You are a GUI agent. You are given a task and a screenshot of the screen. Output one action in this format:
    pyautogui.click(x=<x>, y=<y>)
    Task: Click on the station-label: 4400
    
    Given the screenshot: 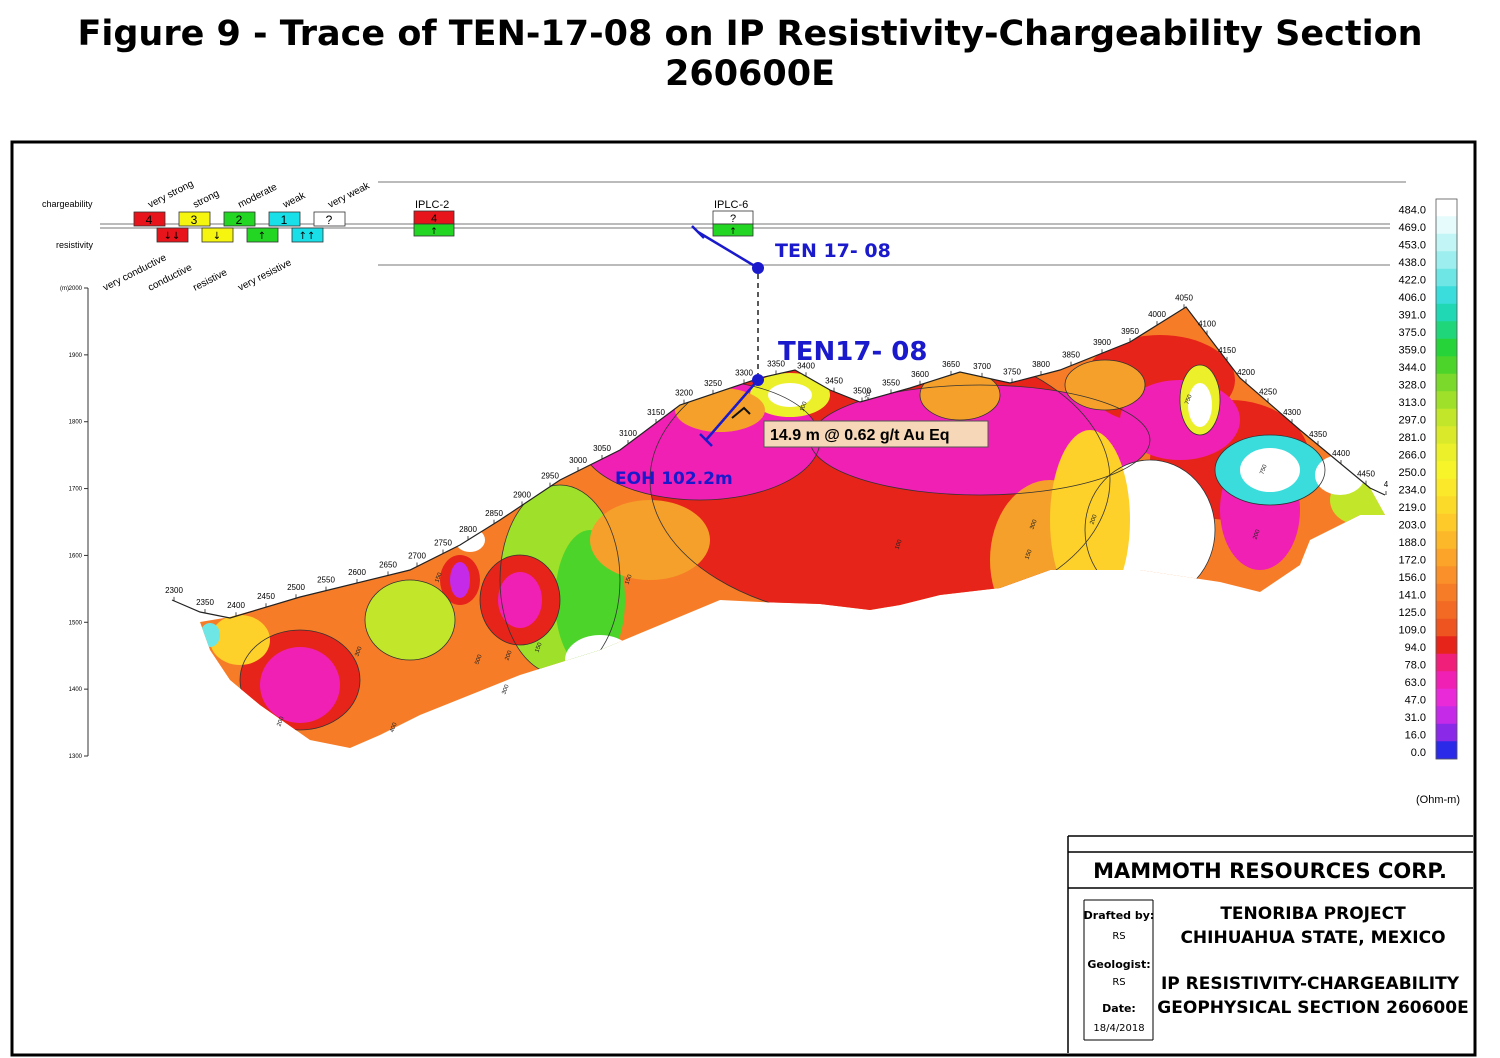 What is the action you would take?
    pyautogui.click(x=1341, y=453)
    